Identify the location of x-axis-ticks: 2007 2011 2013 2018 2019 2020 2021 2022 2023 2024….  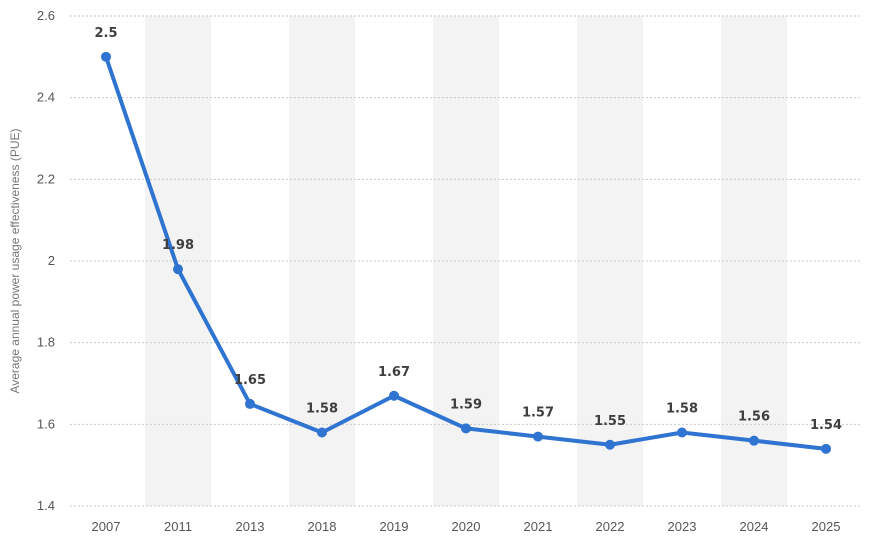
(466, 526).